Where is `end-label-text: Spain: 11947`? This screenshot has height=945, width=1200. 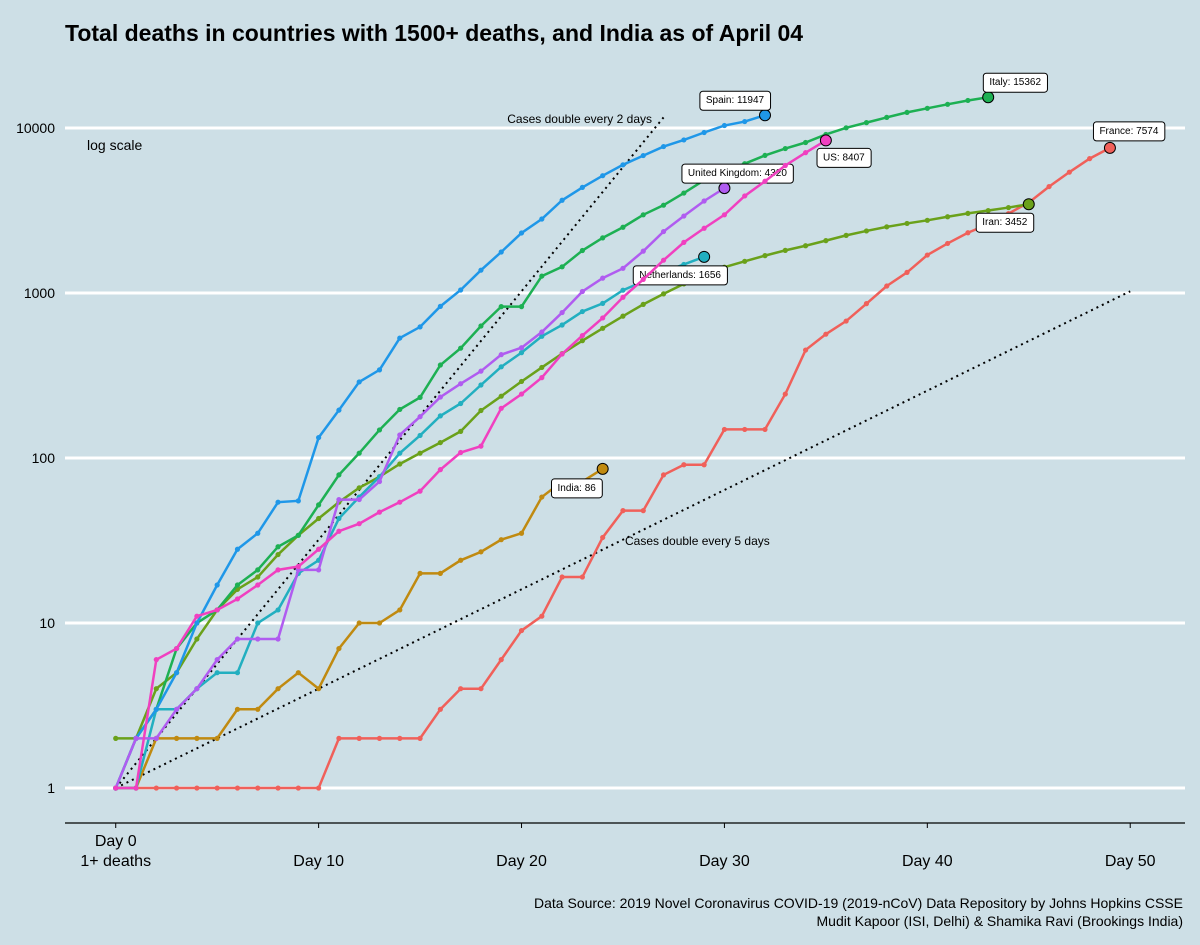 end-label-text: Spain: 11947 is located at coordinates (735, 100).